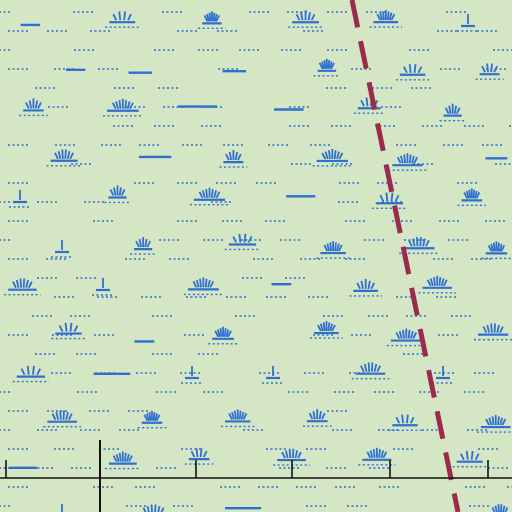  Describe the element at coordinates (256, 476) in the screenshot. I see `fence-line` at that location.